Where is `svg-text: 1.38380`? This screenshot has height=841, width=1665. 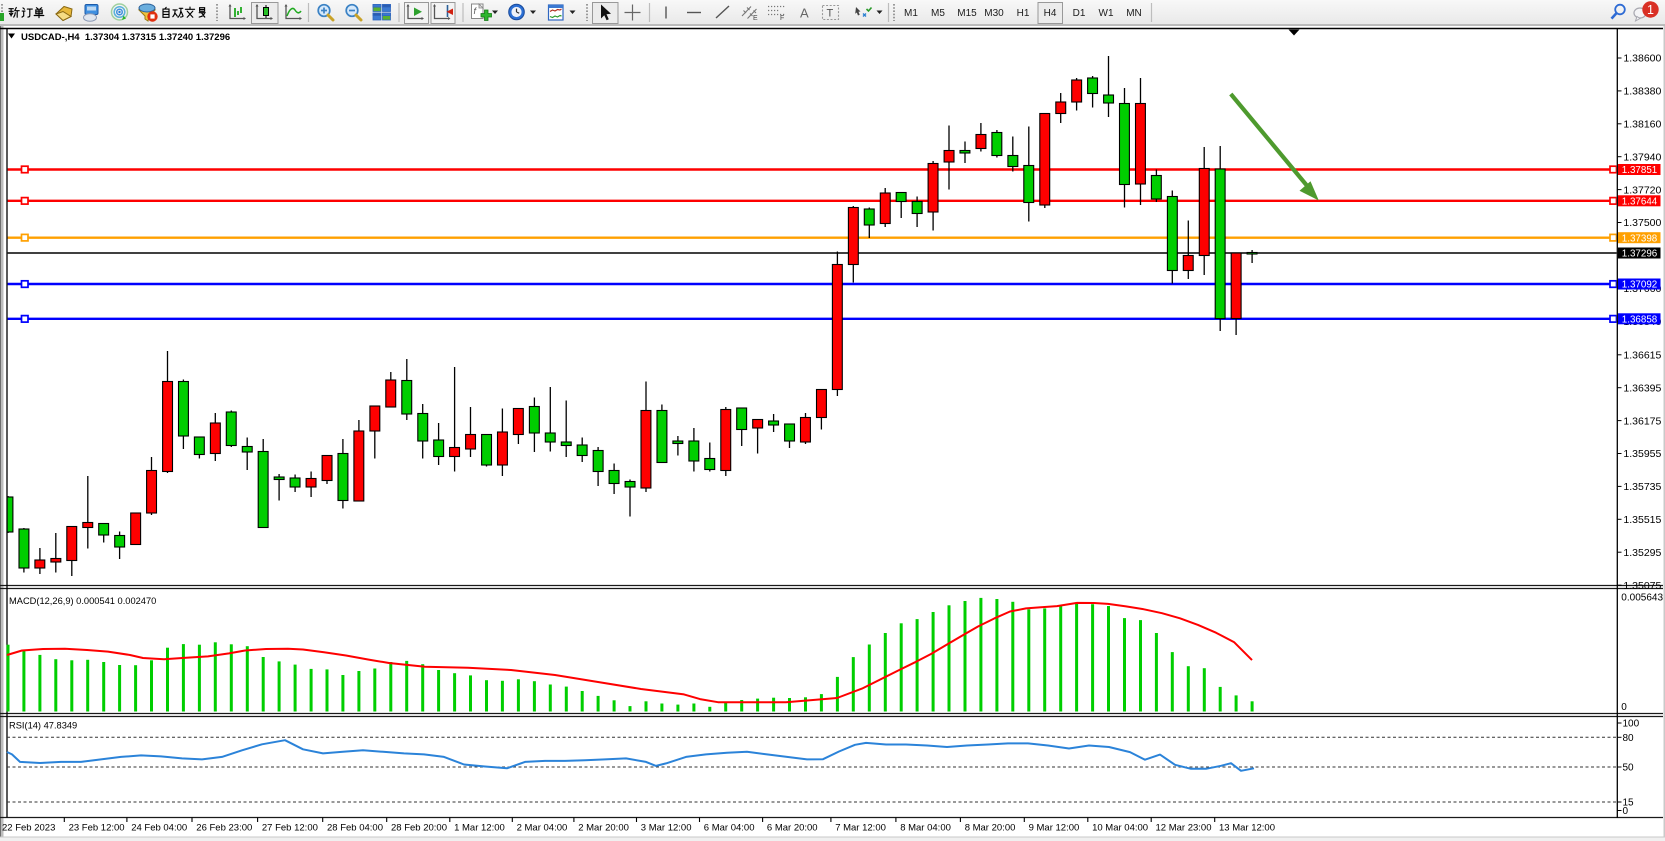
svg-text: 1.38380 is located at coordinates (1642, 92).